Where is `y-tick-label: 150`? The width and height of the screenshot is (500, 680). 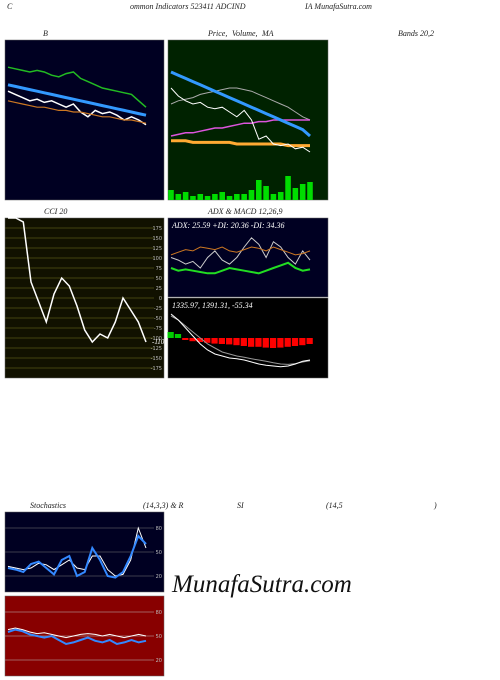 y-tick-label: 150 is located at coordinates (157, 239).